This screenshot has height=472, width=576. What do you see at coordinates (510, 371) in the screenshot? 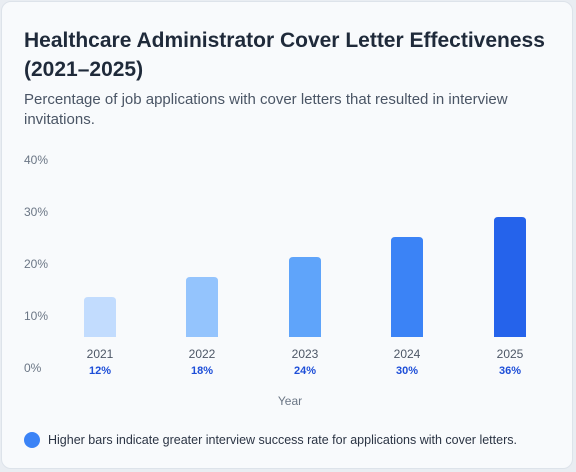
I see `value-label: 36%` at bounding box center [510, 371].